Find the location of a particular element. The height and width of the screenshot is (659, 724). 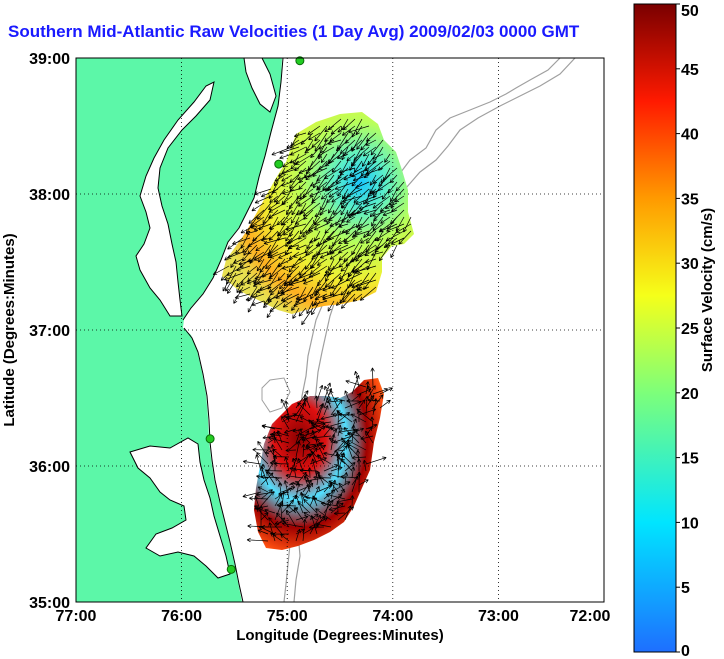

chesapeake-bay is located at coordinates (175, 199).